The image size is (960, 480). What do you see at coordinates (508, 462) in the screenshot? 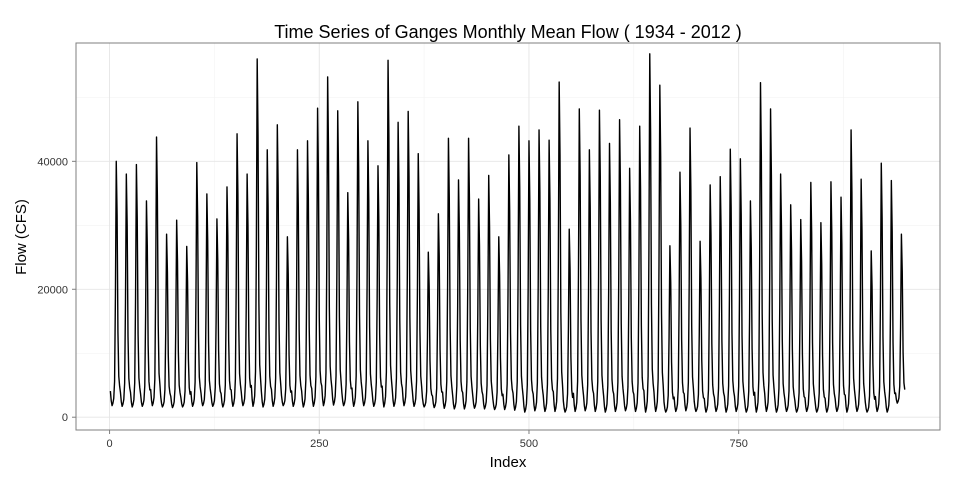
I see `x-axis-title: Index` at bounding box center [508, 462].